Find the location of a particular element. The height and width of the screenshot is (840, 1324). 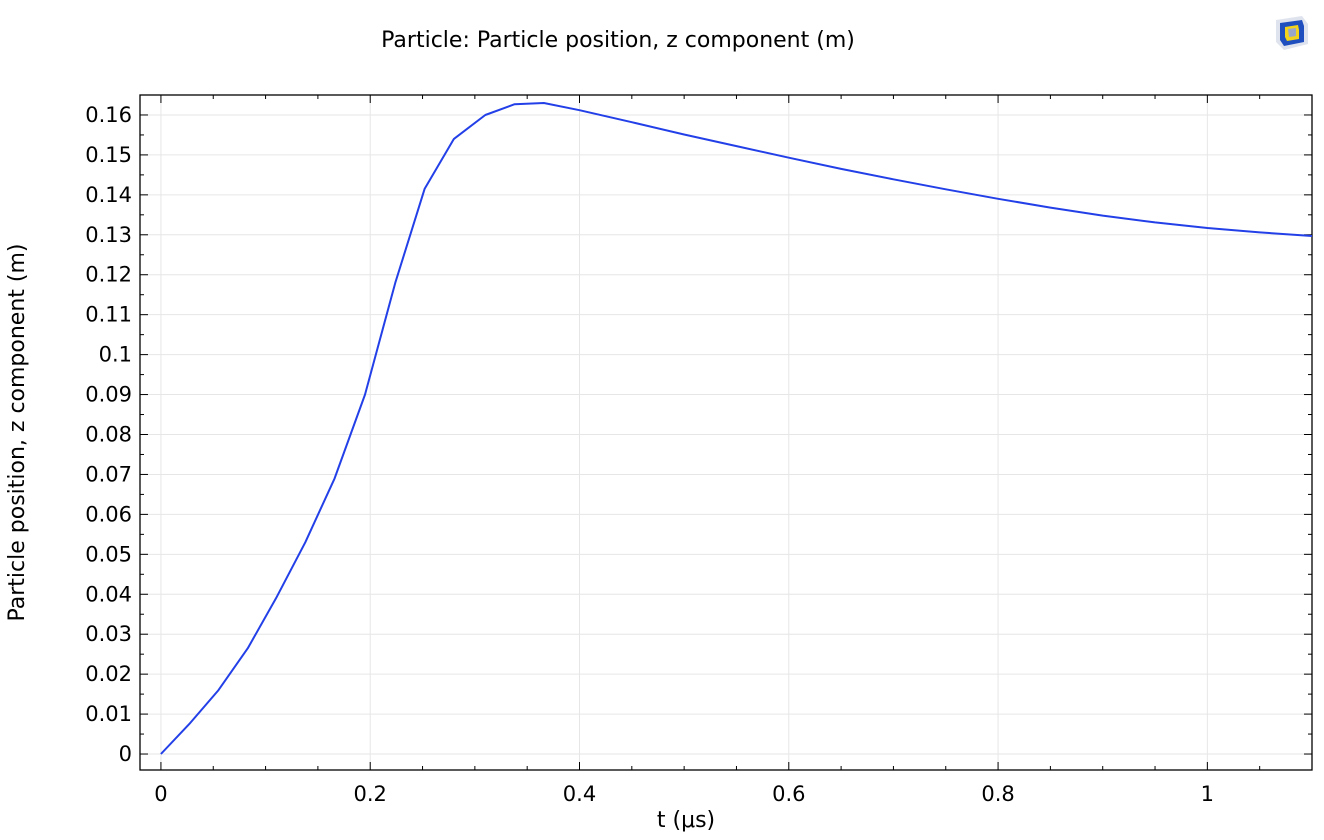

x-tick-label: 0.6 is located at coordinates (788, 794).